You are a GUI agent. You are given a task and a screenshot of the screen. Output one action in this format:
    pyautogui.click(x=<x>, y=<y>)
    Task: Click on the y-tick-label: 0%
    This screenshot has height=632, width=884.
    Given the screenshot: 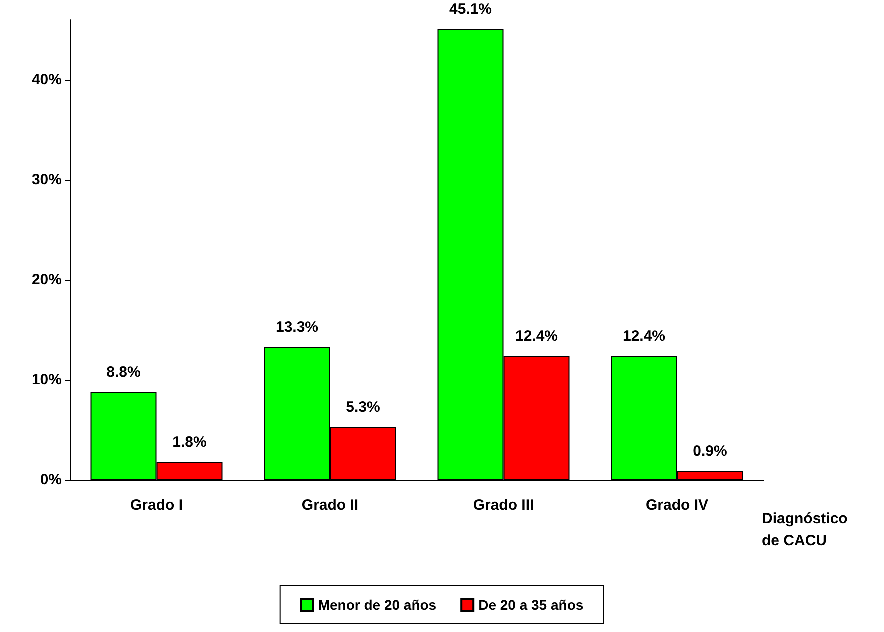 What is the action you would take?
    pyautogui.click(x=51, y=480)
    